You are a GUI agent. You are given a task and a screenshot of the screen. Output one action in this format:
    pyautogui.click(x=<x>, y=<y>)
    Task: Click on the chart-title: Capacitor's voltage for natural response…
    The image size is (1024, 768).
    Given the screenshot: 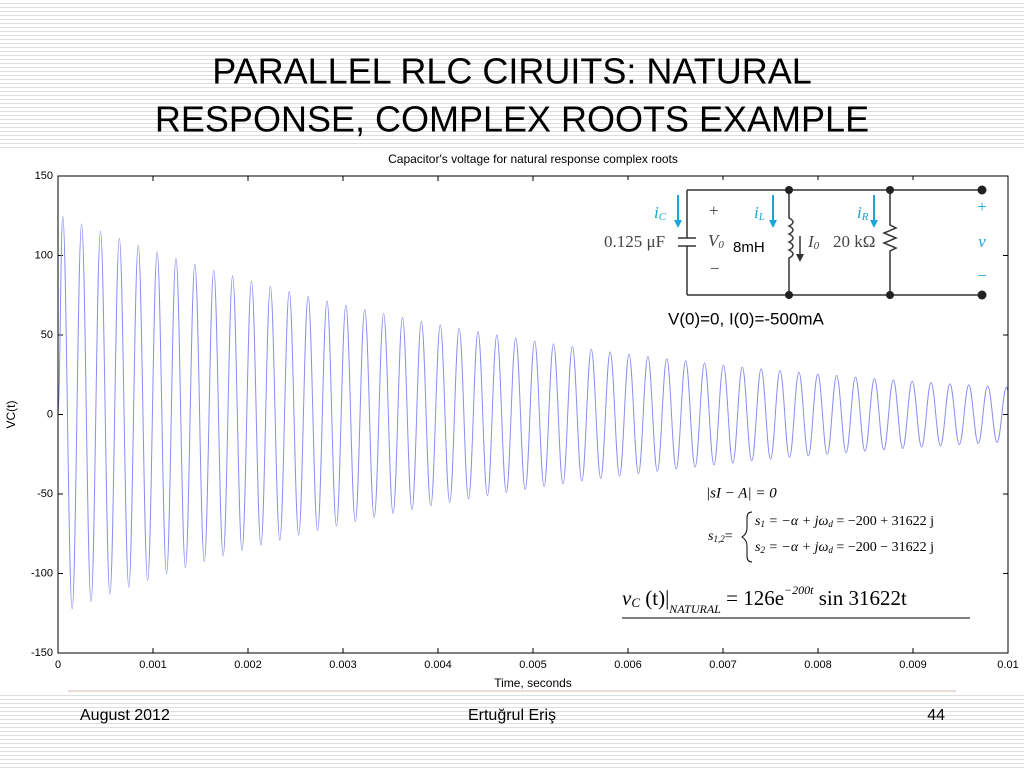 What is the action you would take?
    pyautogui.click(x=533, y=159)
    